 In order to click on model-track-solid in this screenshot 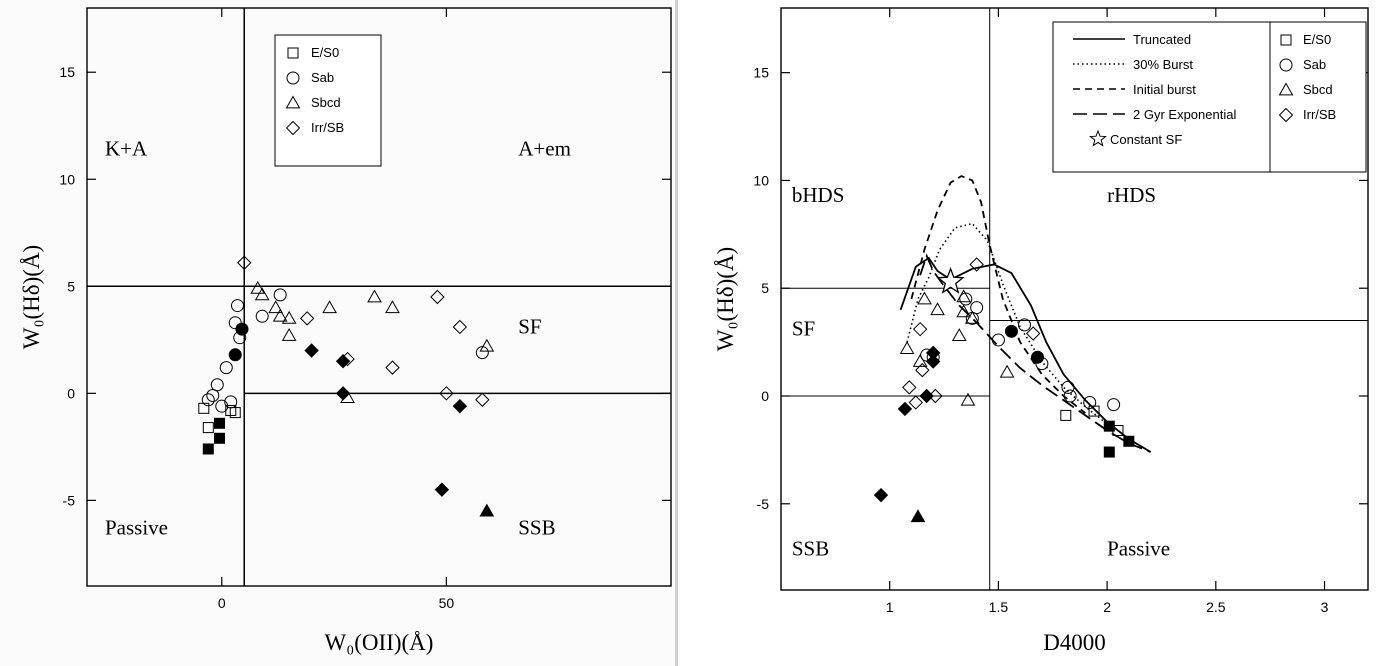, I will do `click(1025, 354)`.